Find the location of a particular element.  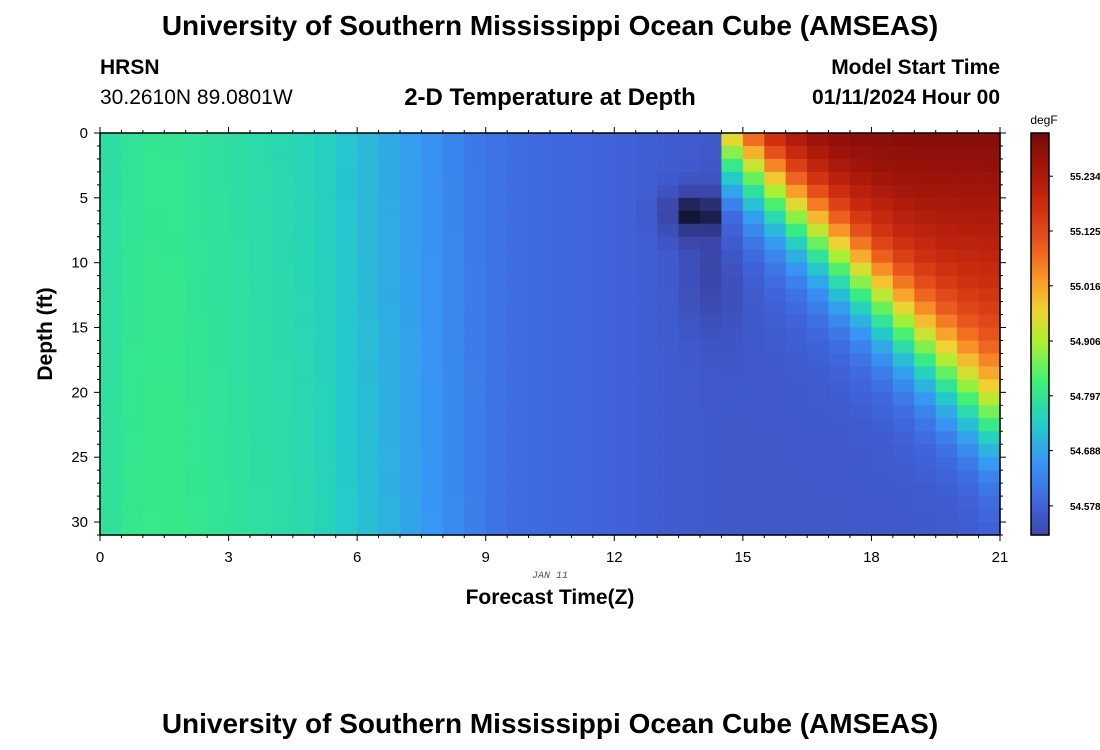

colorbar-tick-label: 54.688 is located at coordinates (1085, 452).